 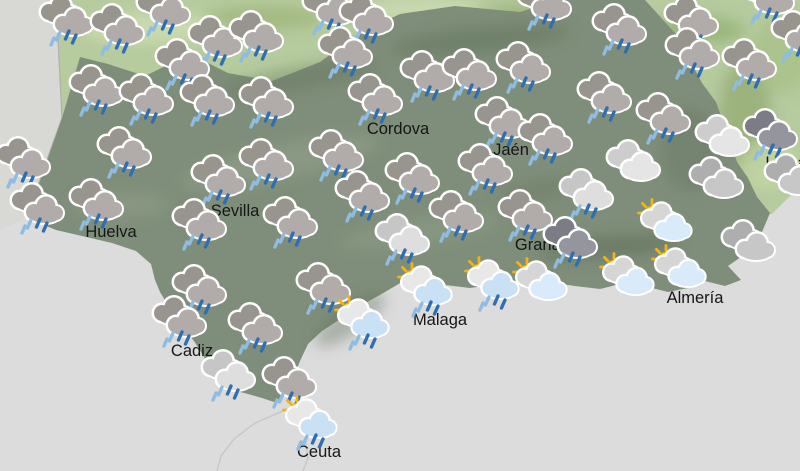 What do you see at coordinates (111, 232) in the screenshot?
I see `city-label-huelva: Huelva` at bounding box center [111, 232].